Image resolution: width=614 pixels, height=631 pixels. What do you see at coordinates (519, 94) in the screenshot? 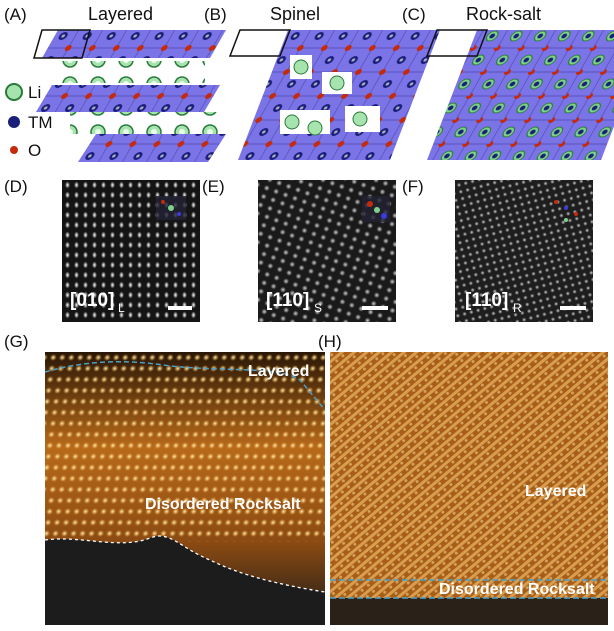
I see `rocksalt-structure` at bounding box center [519, 94].